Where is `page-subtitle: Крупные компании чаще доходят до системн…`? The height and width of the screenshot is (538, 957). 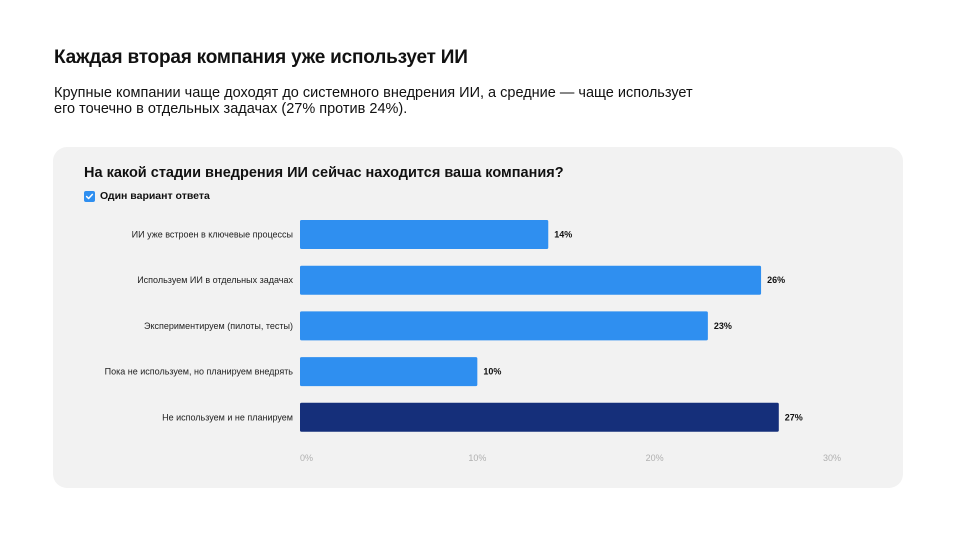 page-subtitle: Крупные компании чаще доходят до системн… is located at coordinates (373, 101).